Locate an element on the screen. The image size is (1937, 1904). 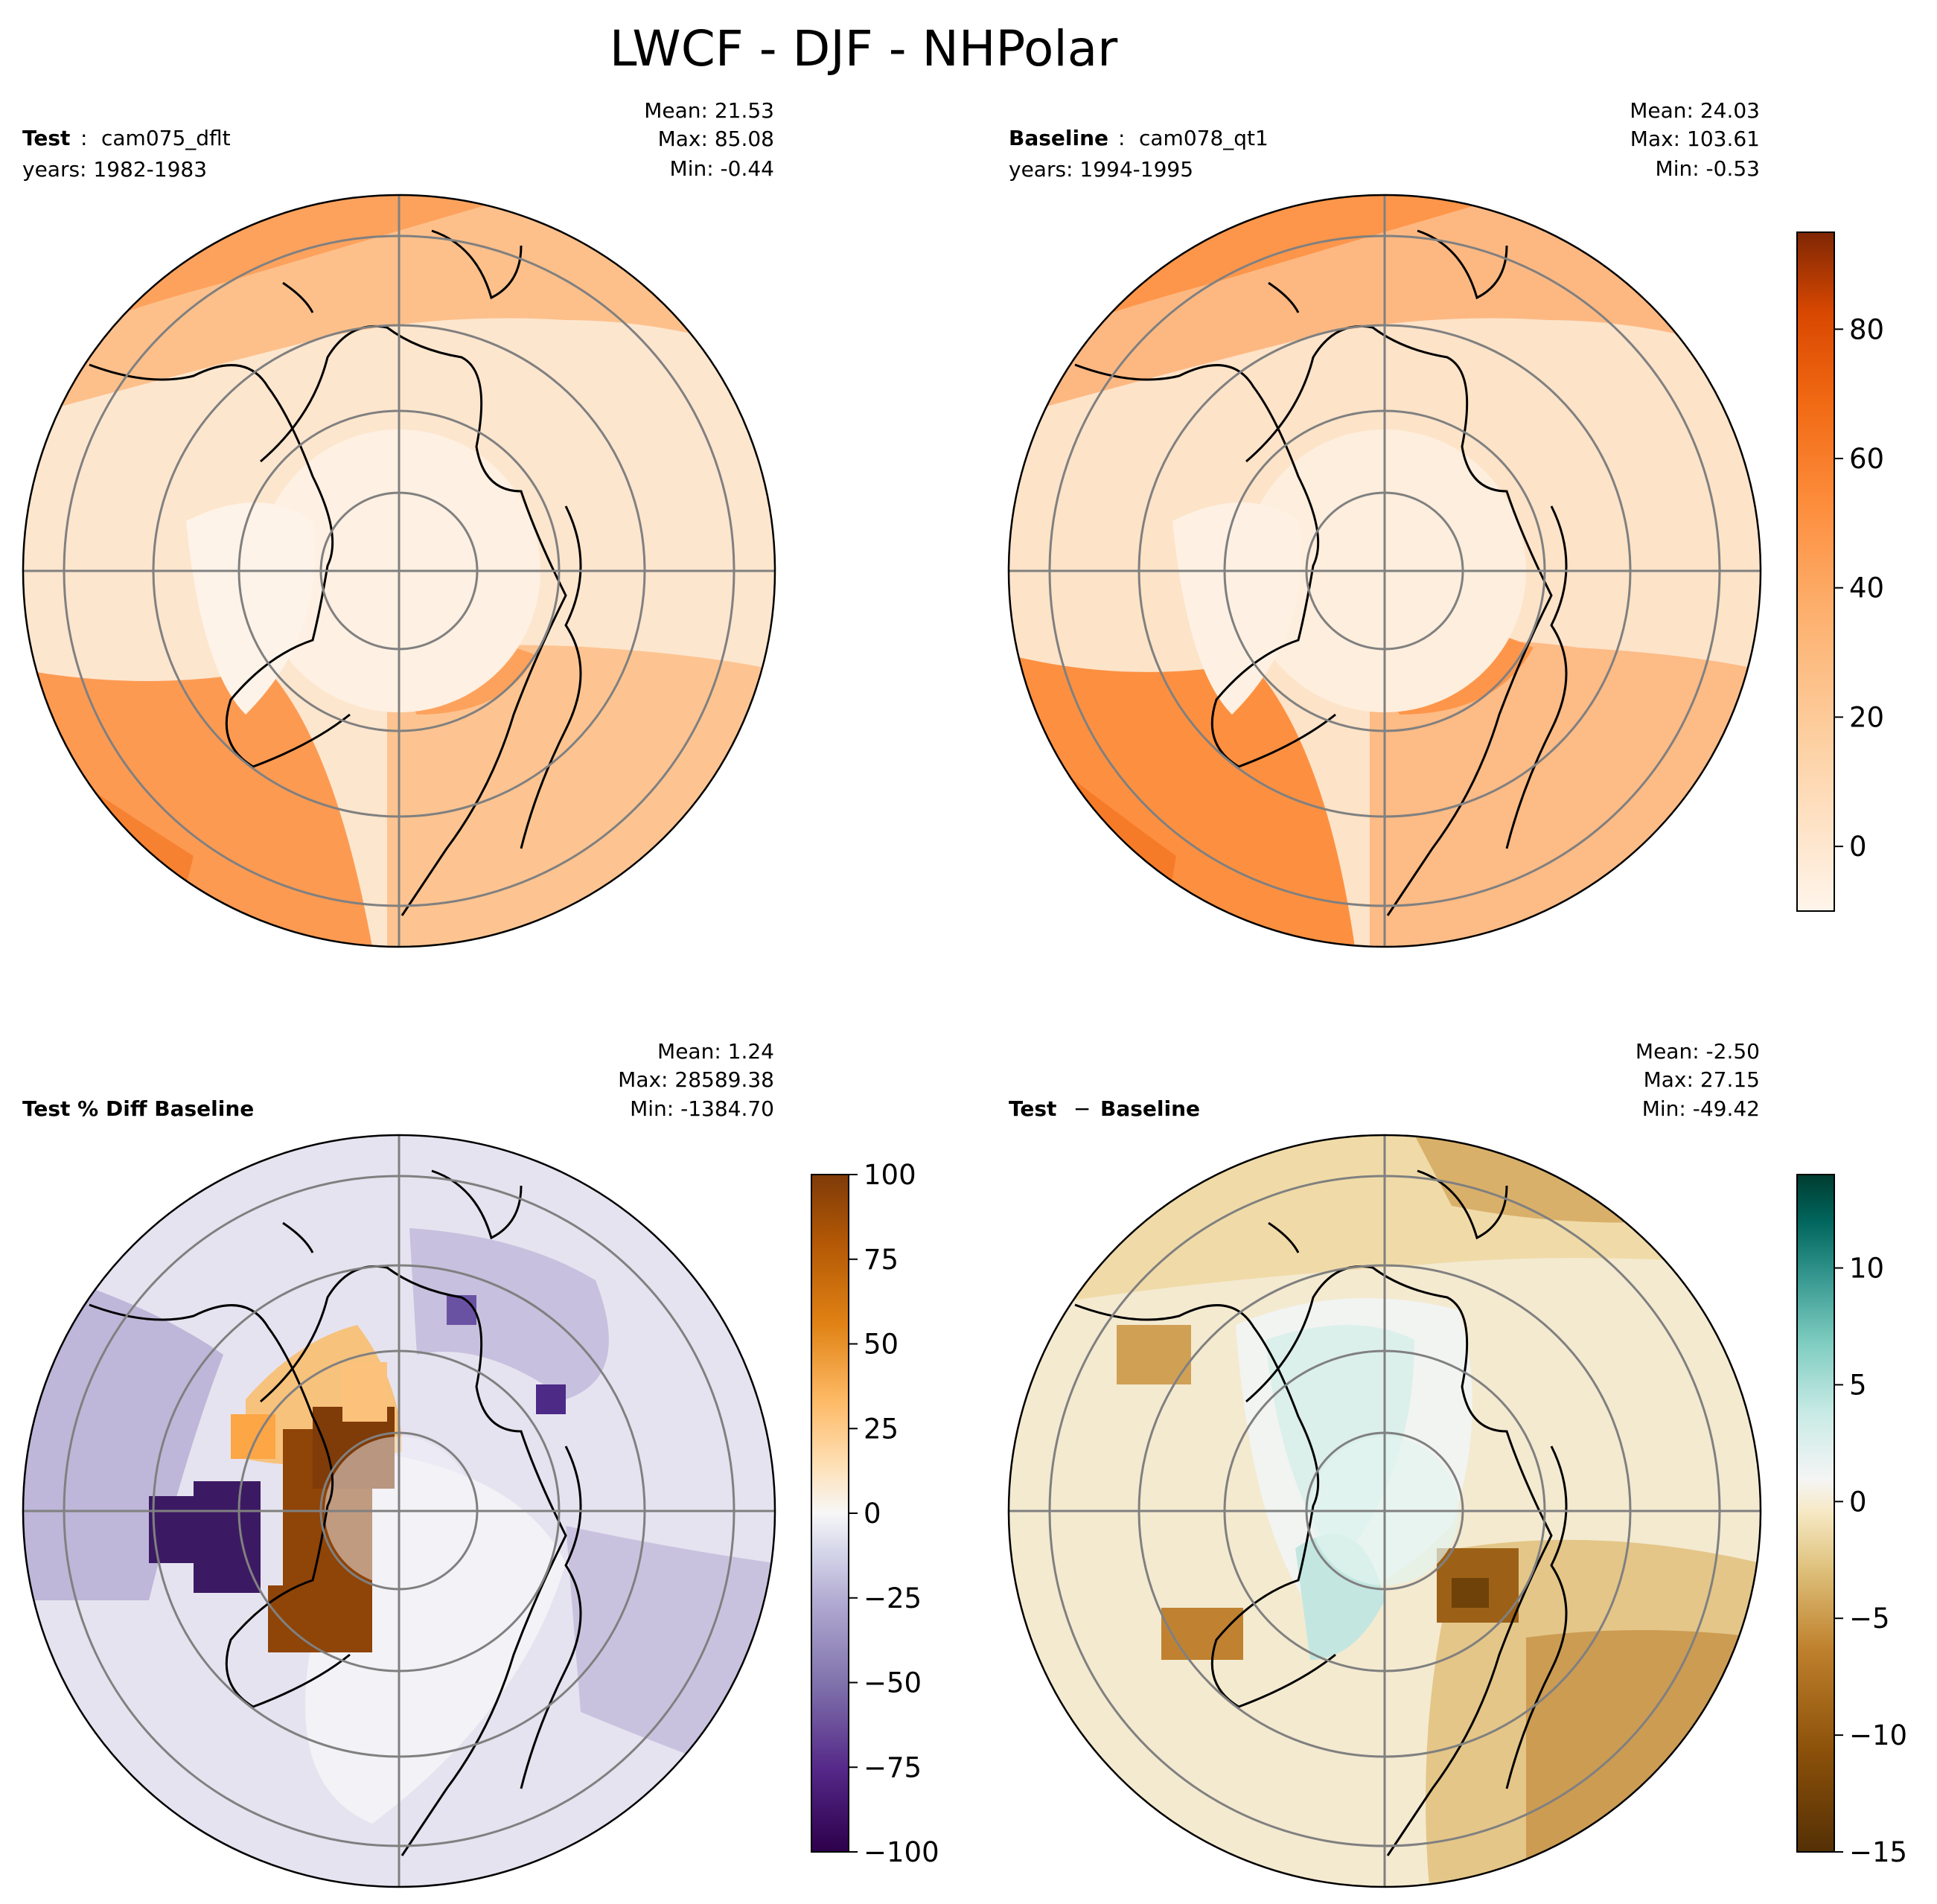
panel-baseline-sep: : is located at coordinates (1121, 138).